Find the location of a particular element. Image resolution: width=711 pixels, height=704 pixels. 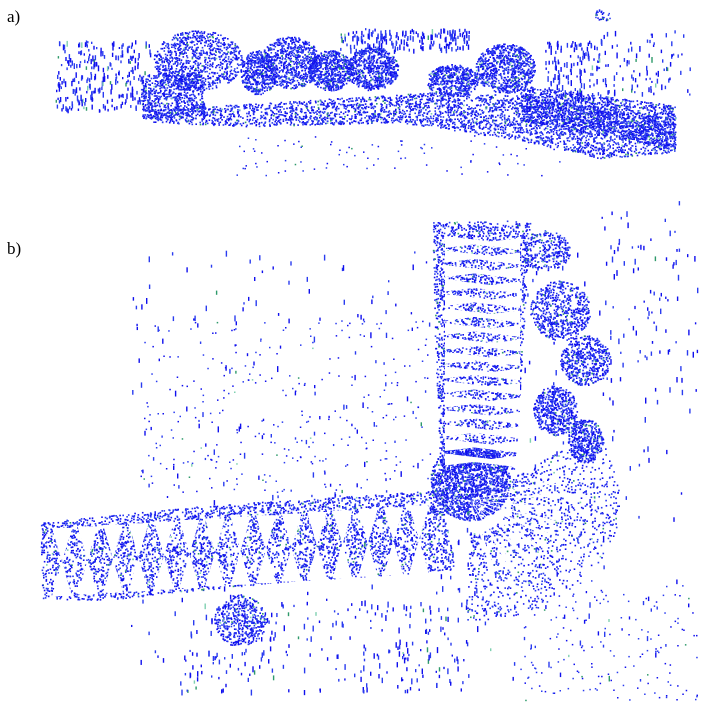

panel-b-label: b) is located at coordinates (14, 248).